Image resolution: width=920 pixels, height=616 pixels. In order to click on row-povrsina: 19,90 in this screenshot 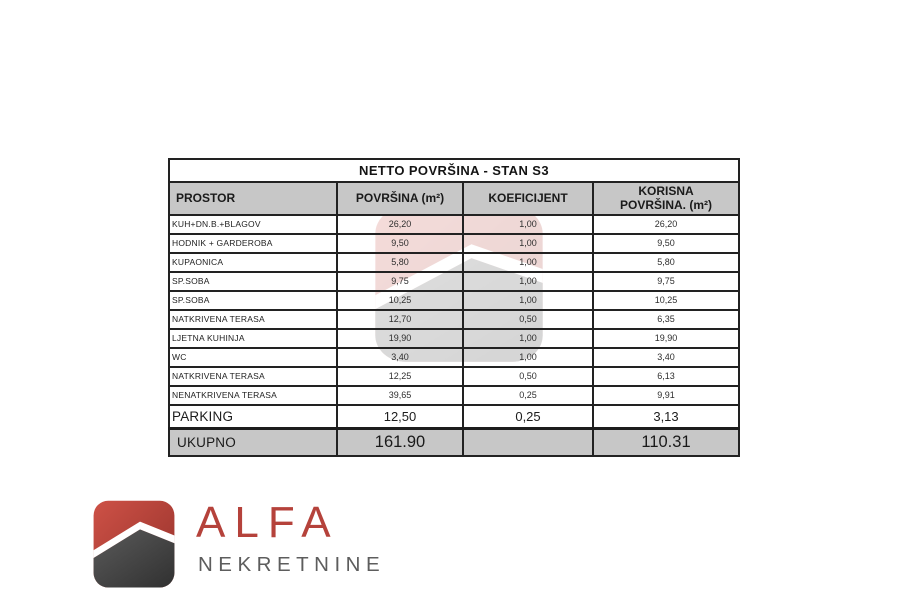, I will do `click(400, 338)`.